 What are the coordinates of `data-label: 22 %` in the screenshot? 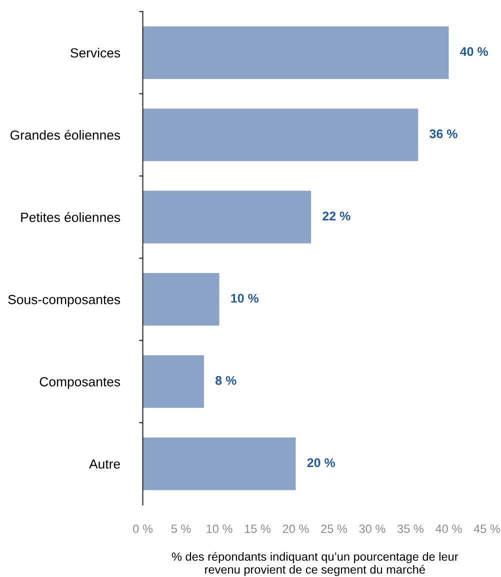 It's located at (336, 216).